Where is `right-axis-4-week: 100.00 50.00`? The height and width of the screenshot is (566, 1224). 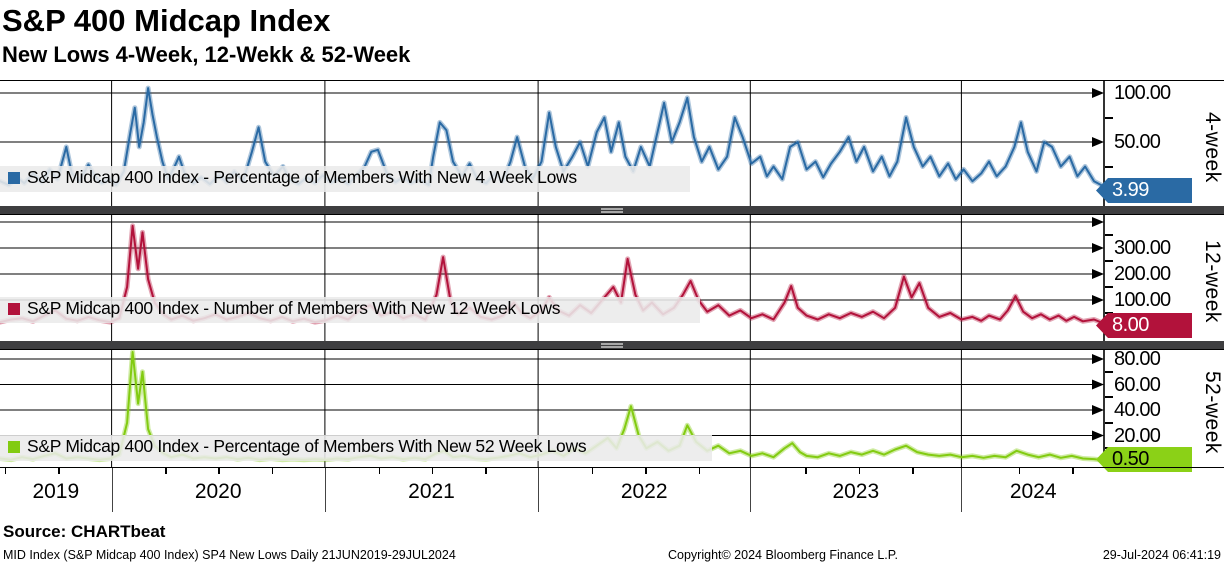
right-axis-4-week: 100.00 50.00 is located at coordinates (1164, 143).